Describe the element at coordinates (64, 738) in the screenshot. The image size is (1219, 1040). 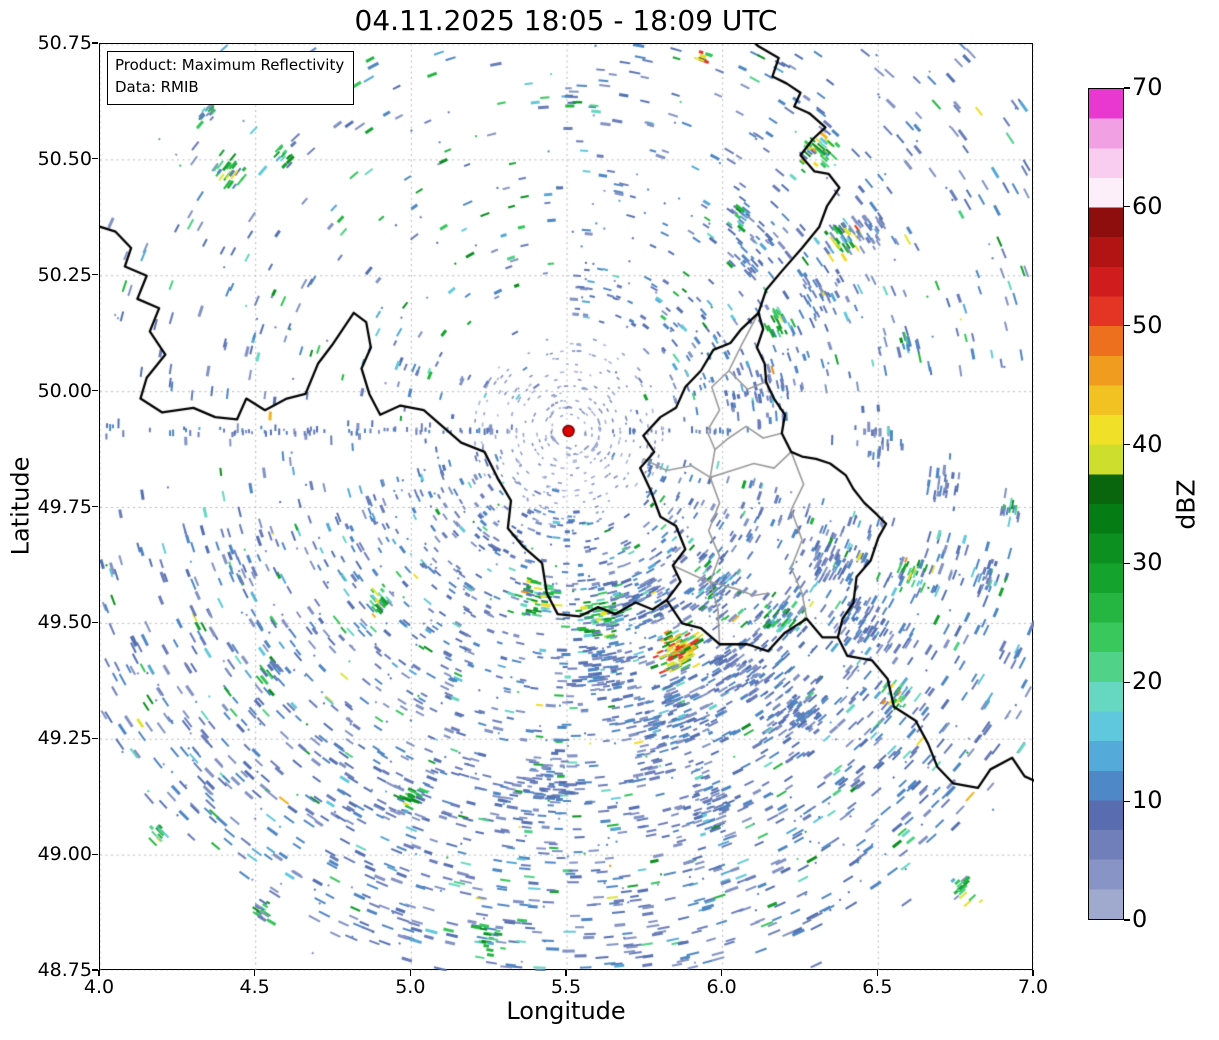
I see `y-tick-label: 49.25` at that location.